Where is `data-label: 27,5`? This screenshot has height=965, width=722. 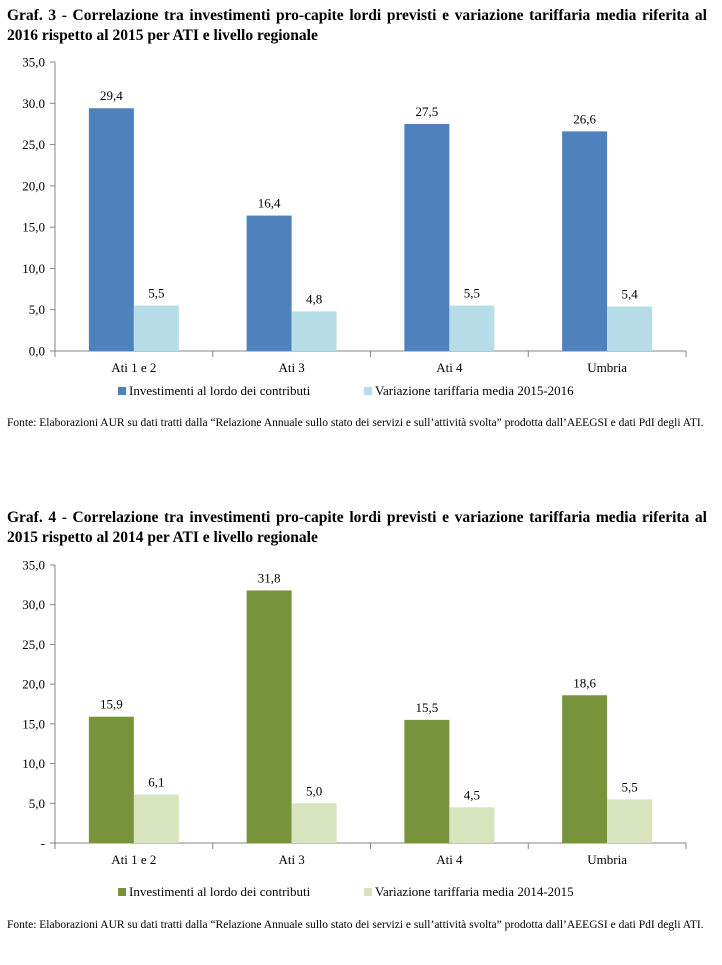
data-label: 27,5 is located at coordinates (427, 111).